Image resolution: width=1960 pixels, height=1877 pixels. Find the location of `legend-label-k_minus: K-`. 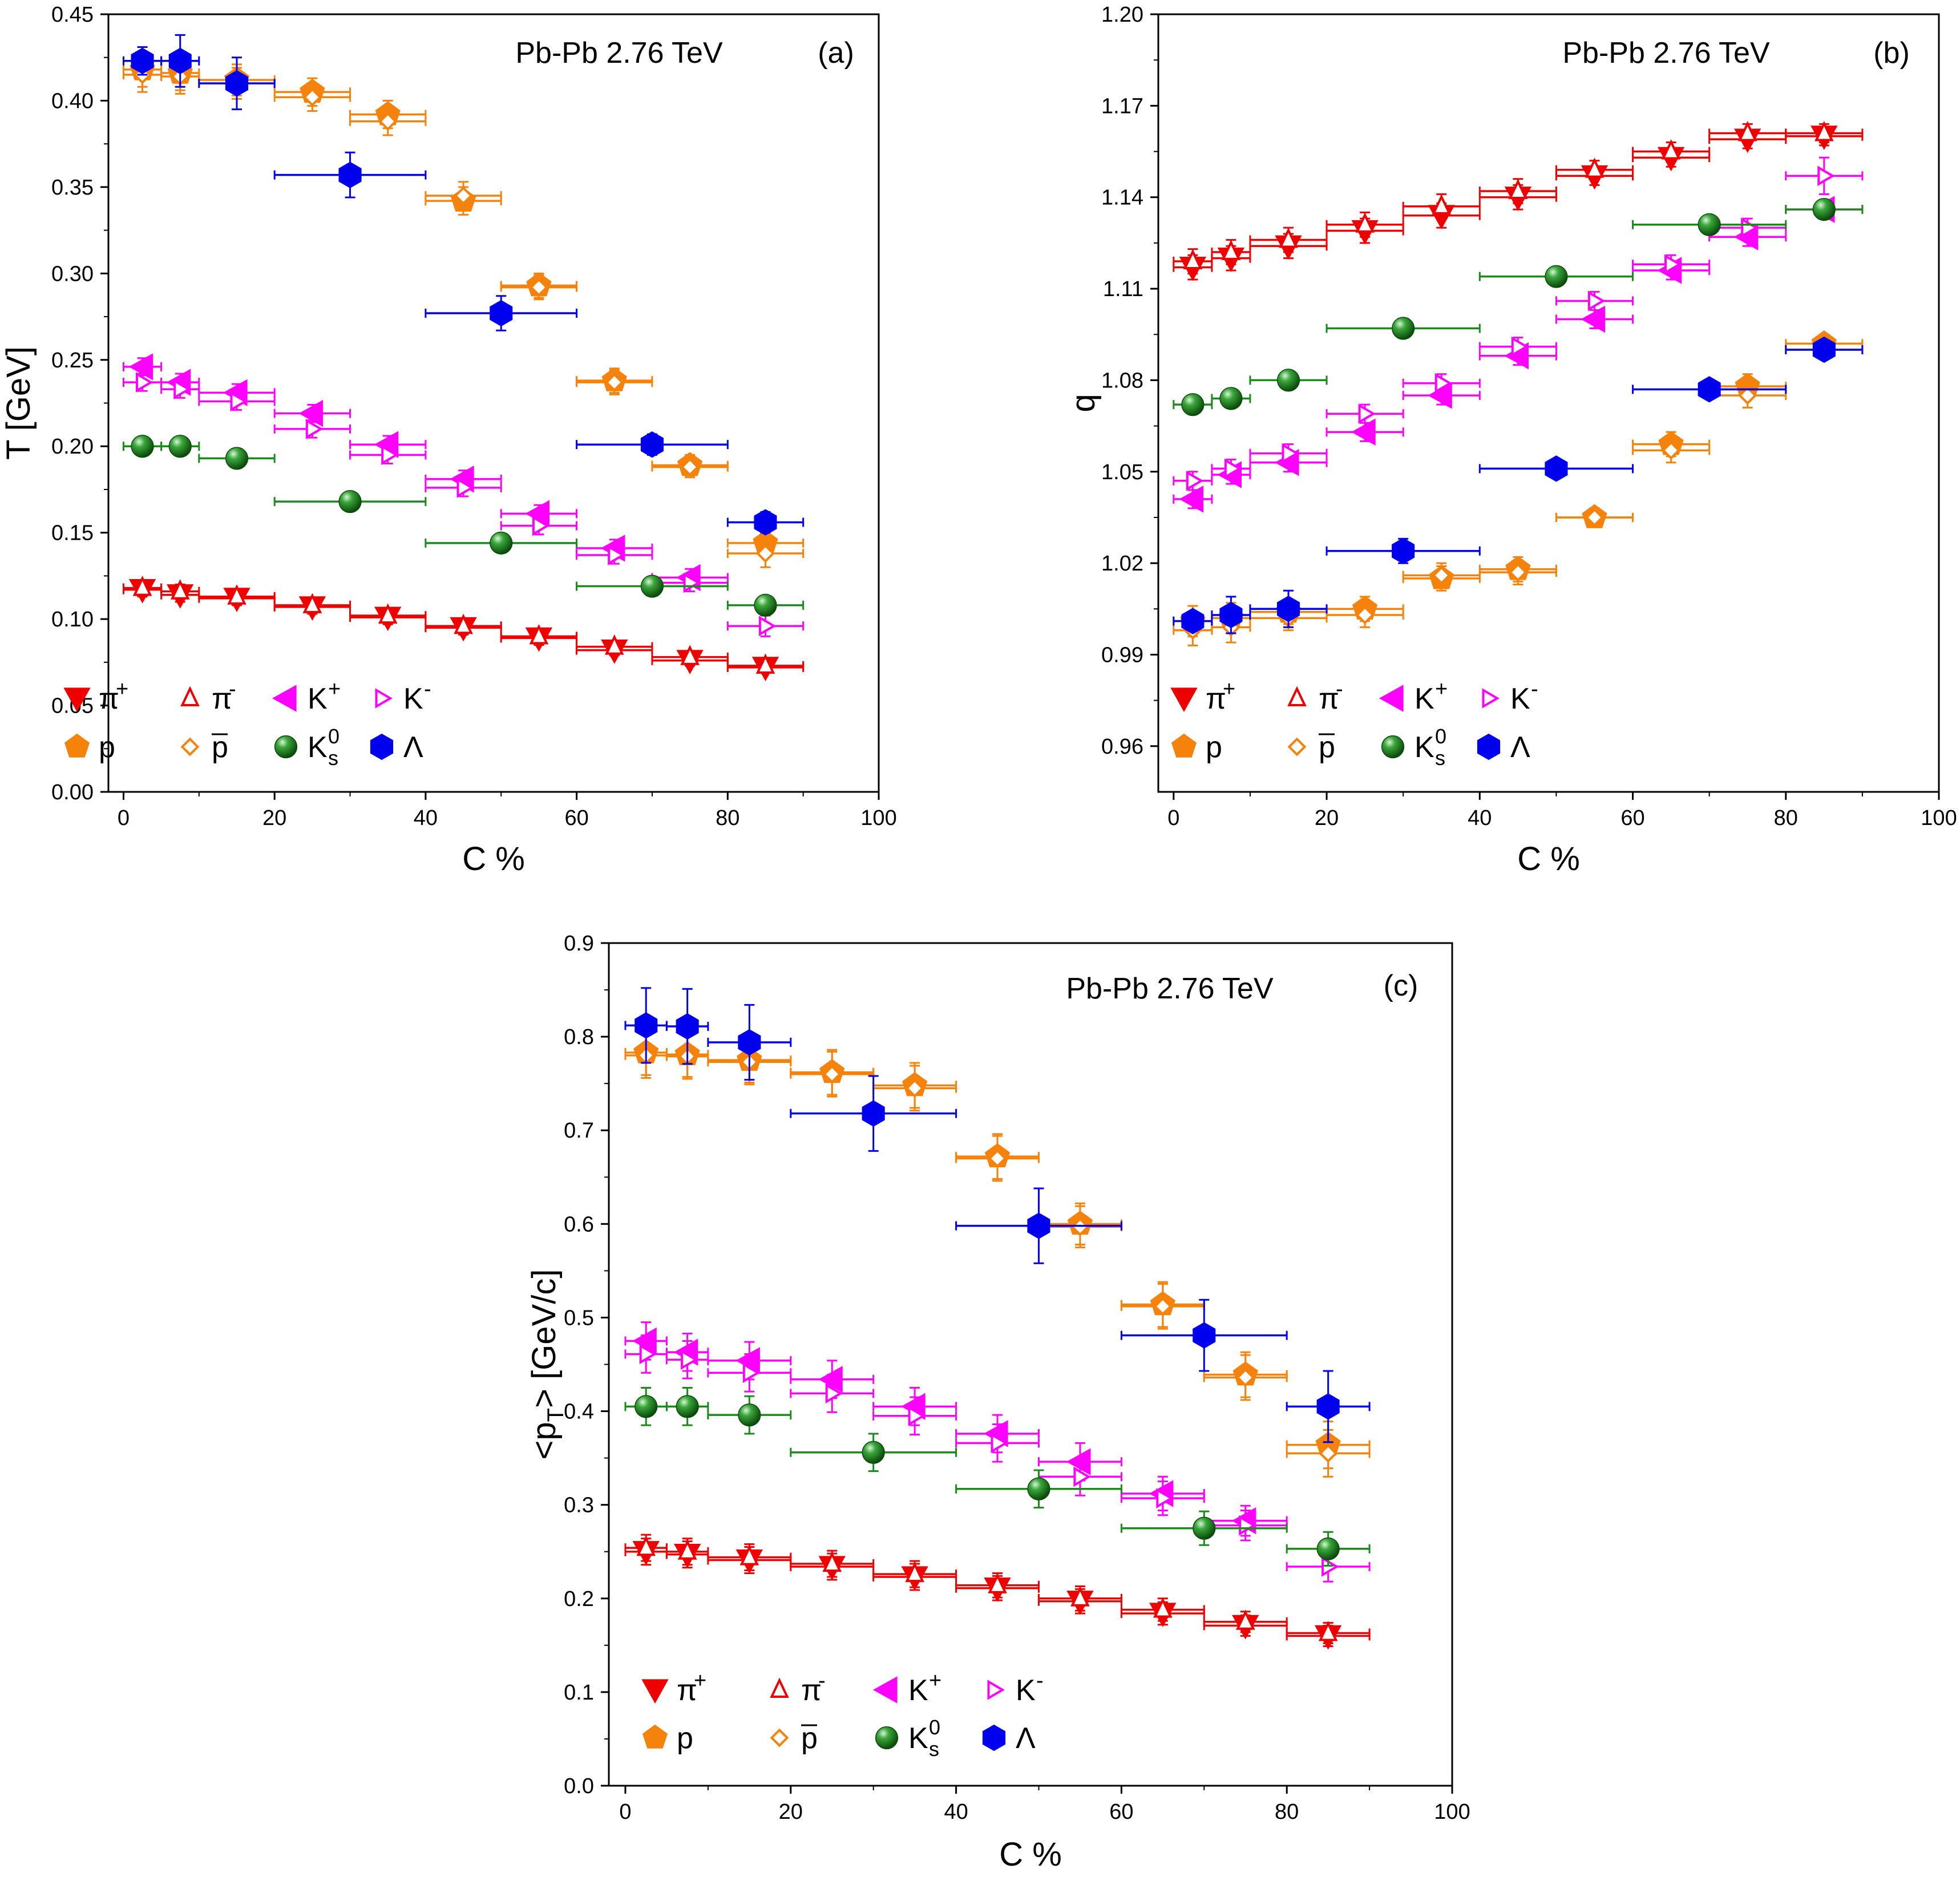

legend-label-k_minus: K- is located at coordinates (1030, 1688).